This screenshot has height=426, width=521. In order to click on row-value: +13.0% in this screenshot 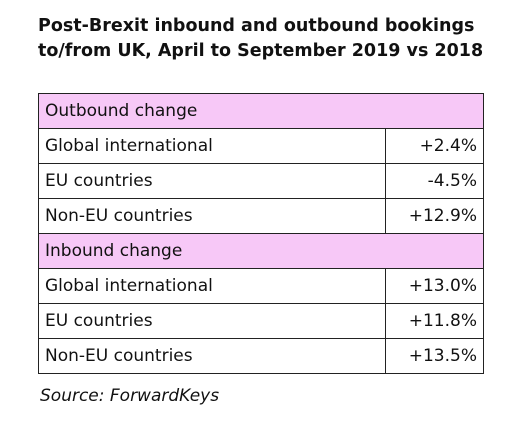, I will do `click(434, 286)`.